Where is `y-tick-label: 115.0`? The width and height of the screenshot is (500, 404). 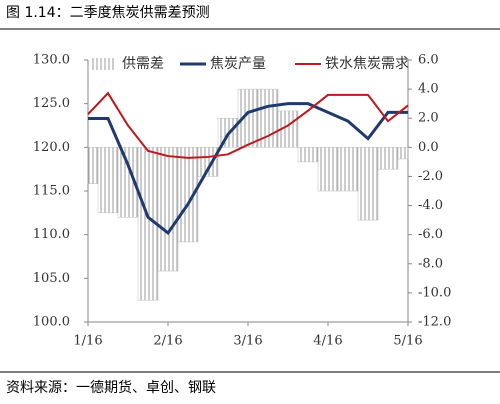 y-tick-label: 115.0 is located at coordinates (51, 191).